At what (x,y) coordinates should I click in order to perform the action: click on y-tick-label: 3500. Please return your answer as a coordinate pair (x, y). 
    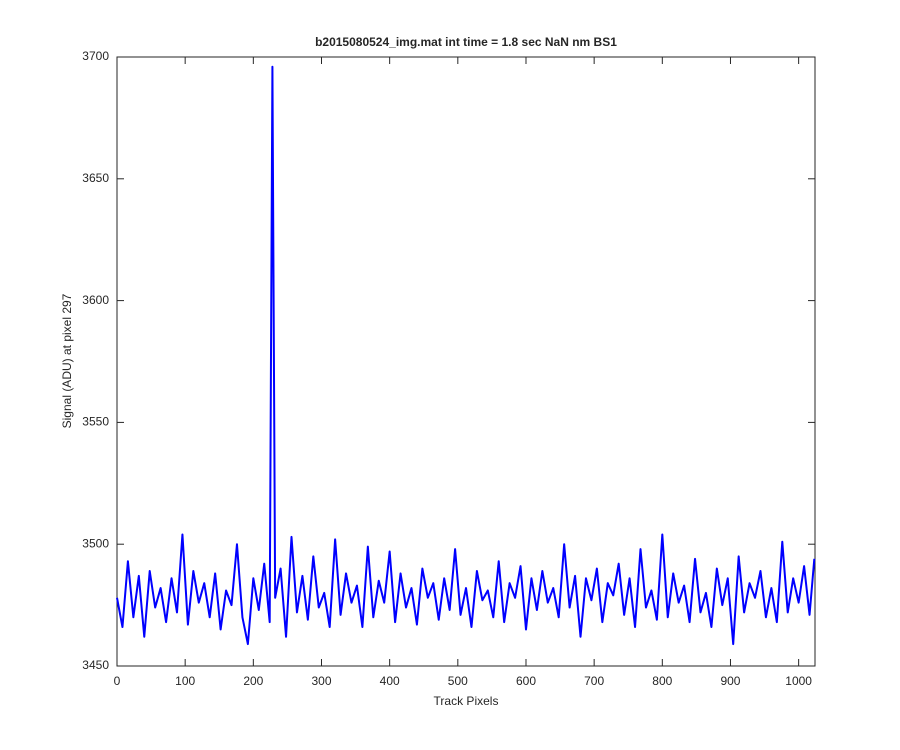
    Looking at the image, I should click on (95, 543).